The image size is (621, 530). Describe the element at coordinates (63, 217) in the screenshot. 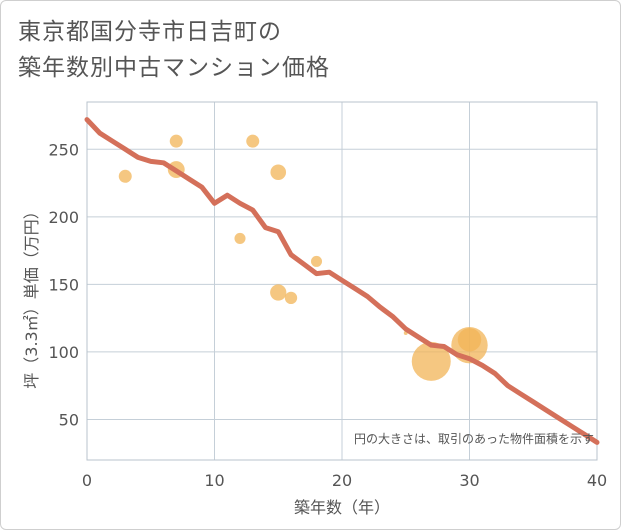

I see `y-tick-label: 200` at that location.